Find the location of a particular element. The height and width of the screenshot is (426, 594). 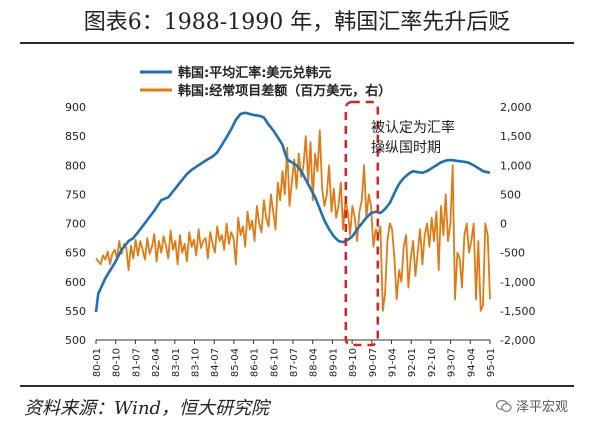

x-tick-label: 90-07 is located at coordinates (373, 362).